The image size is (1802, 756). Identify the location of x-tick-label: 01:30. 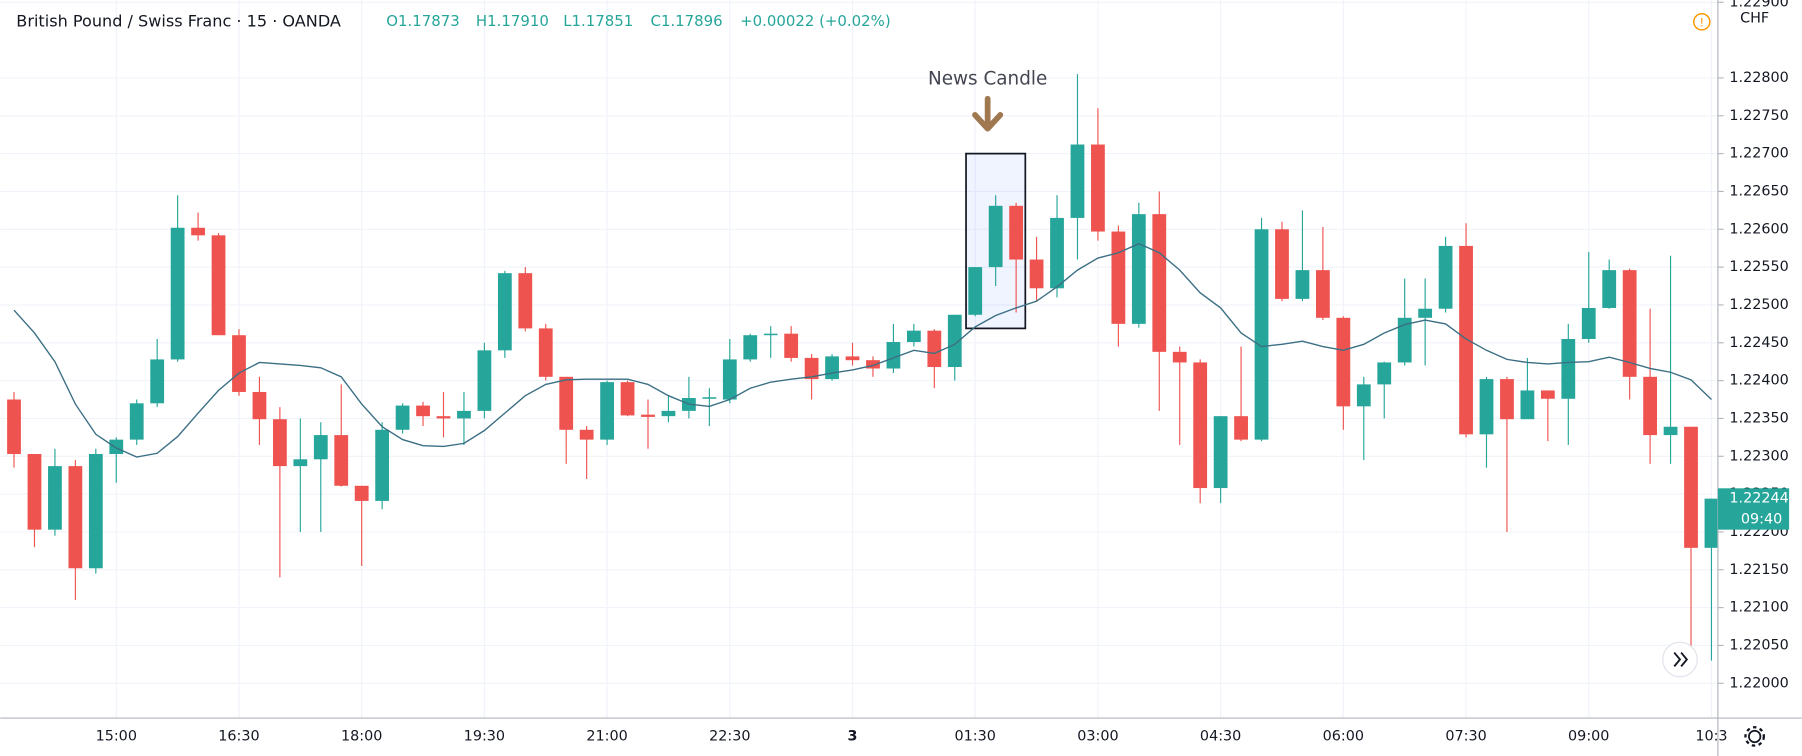
(975, 736).